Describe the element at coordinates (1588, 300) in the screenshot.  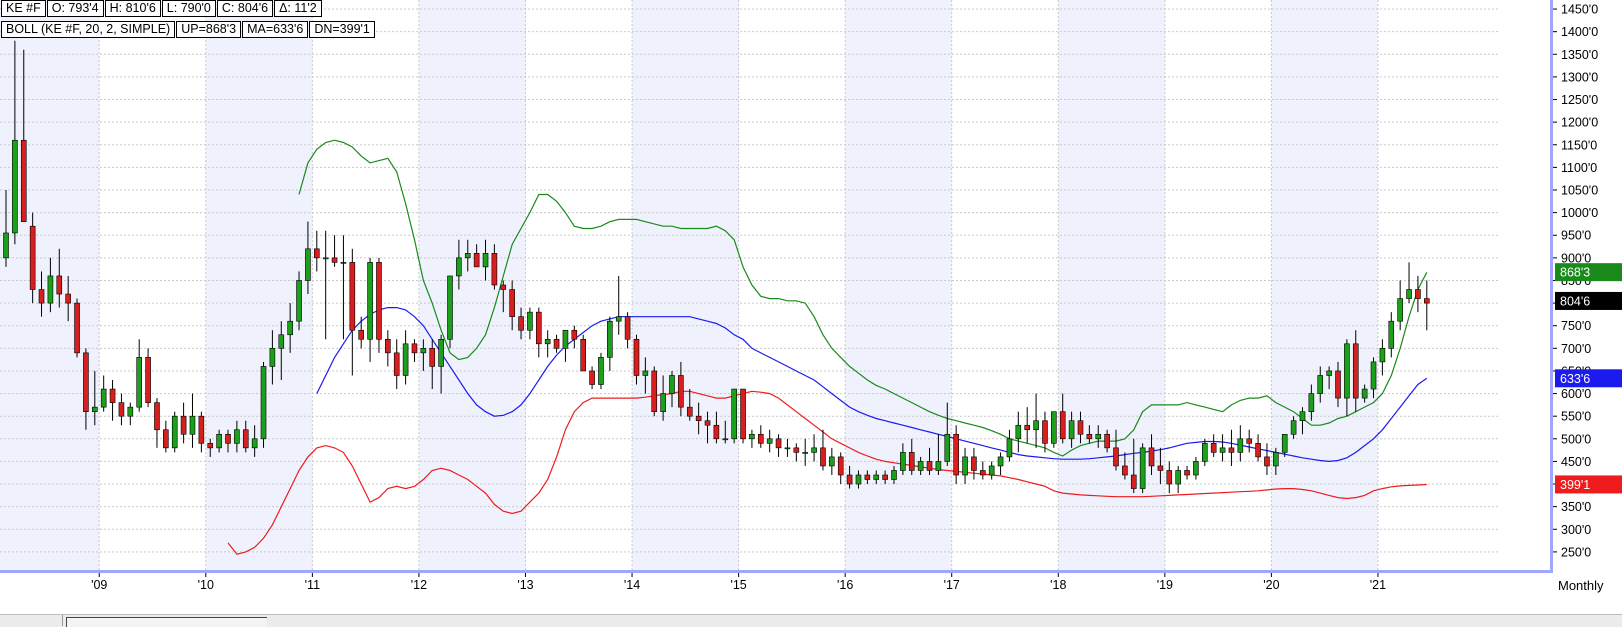
I see `price-tag-box` at that location.